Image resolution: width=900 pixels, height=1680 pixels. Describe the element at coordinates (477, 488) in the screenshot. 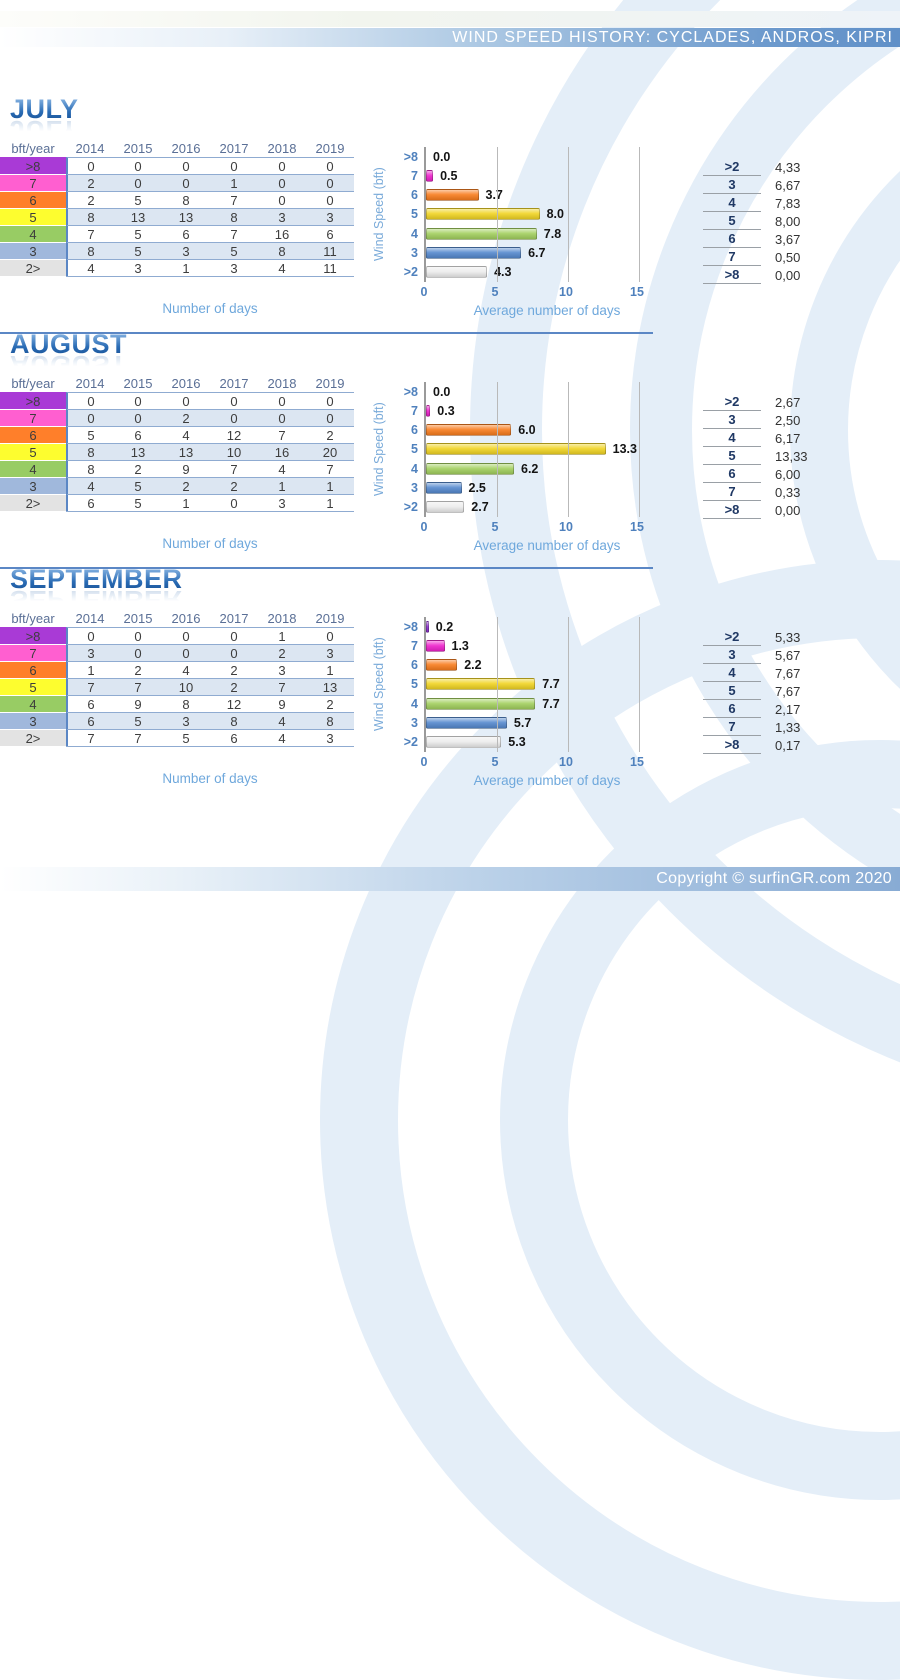

I see `bar-value-label: 2.5` at that location.